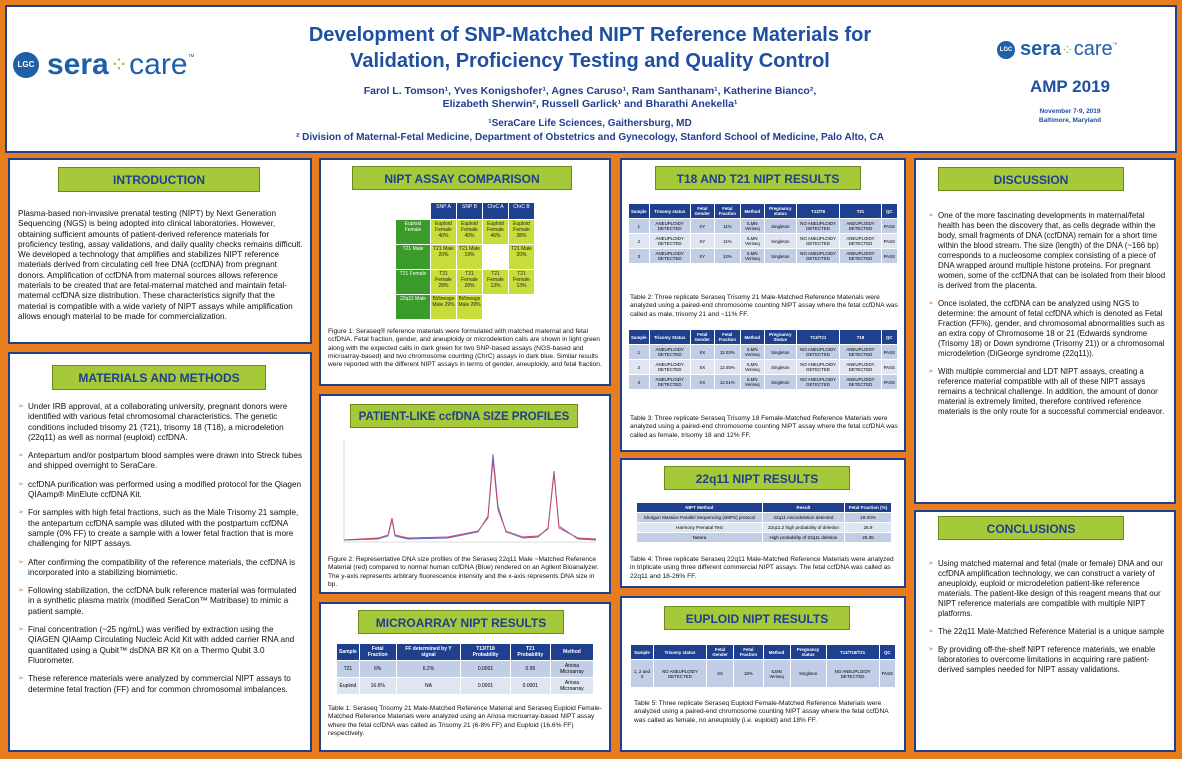  What do you see at coordinates (639, 382) in the screenshot?
I see `cell: 3` at bounding box center [639, 382].